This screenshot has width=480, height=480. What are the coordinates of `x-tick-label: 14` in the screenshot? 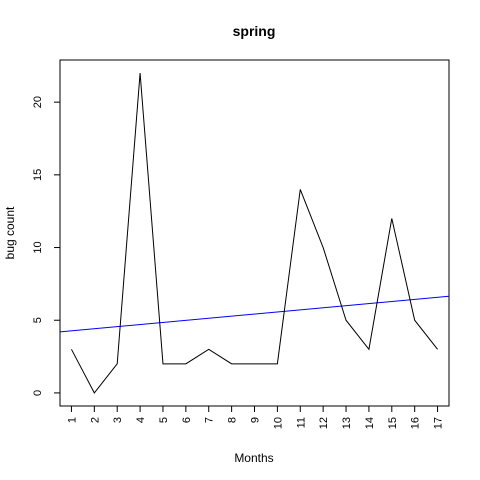 It's located at (370, 423).